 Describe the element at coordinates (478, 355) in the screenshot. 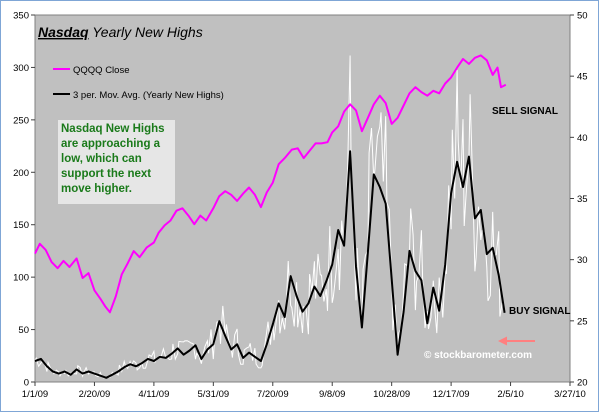

I see `watermark: © stockbarometer.com` at that location.